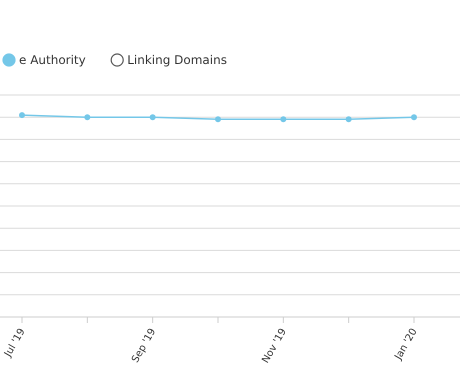 This screenshot has width=460, height=380. Describe the element at coordinates (177, 60) in the screenshot. I see `legend-label: Linking Domains` at that location.